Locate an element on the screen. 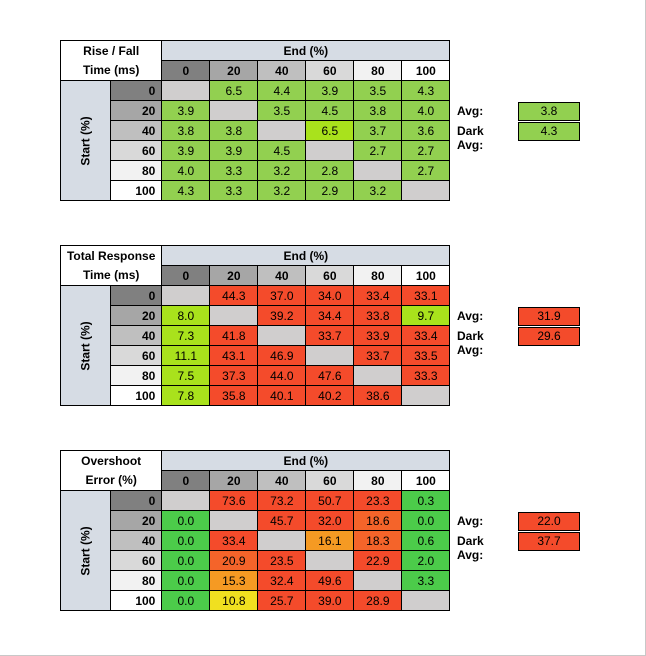 Image resolution: width=646 pixels, height=656 pixels. table-corner-title-line2: Error (%) is located at coordinates (111, 480).